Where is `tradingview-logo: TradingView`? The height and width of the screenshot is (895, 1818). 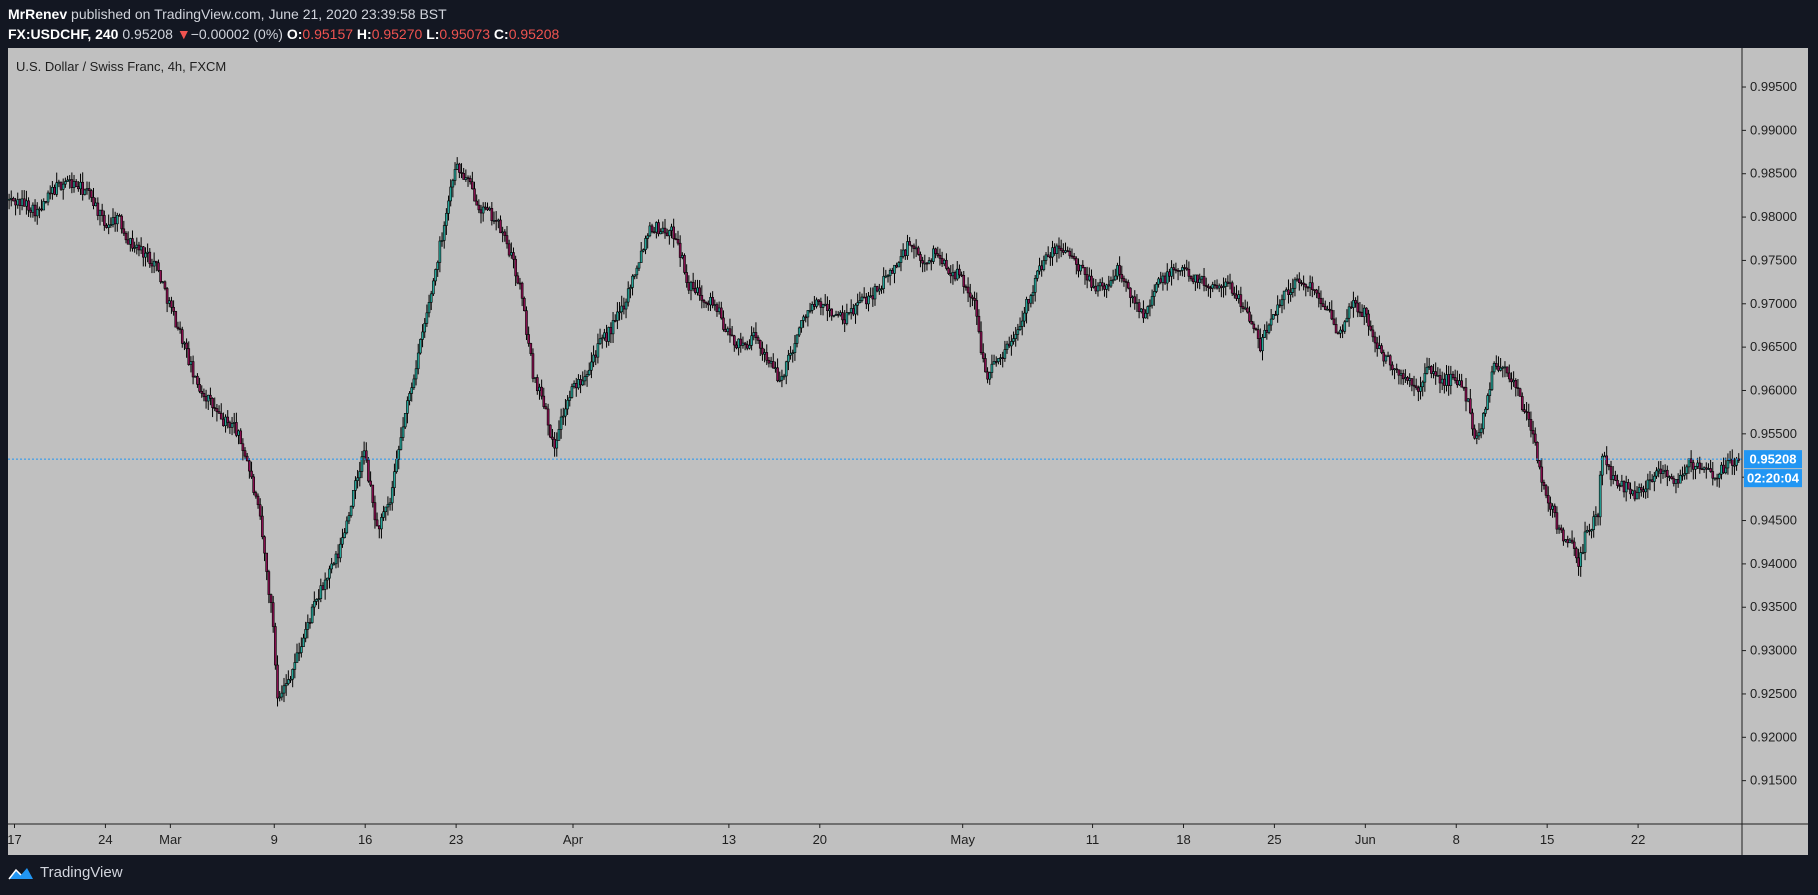 tradingview-logo: TradingView is located at coordinates (65, 872).